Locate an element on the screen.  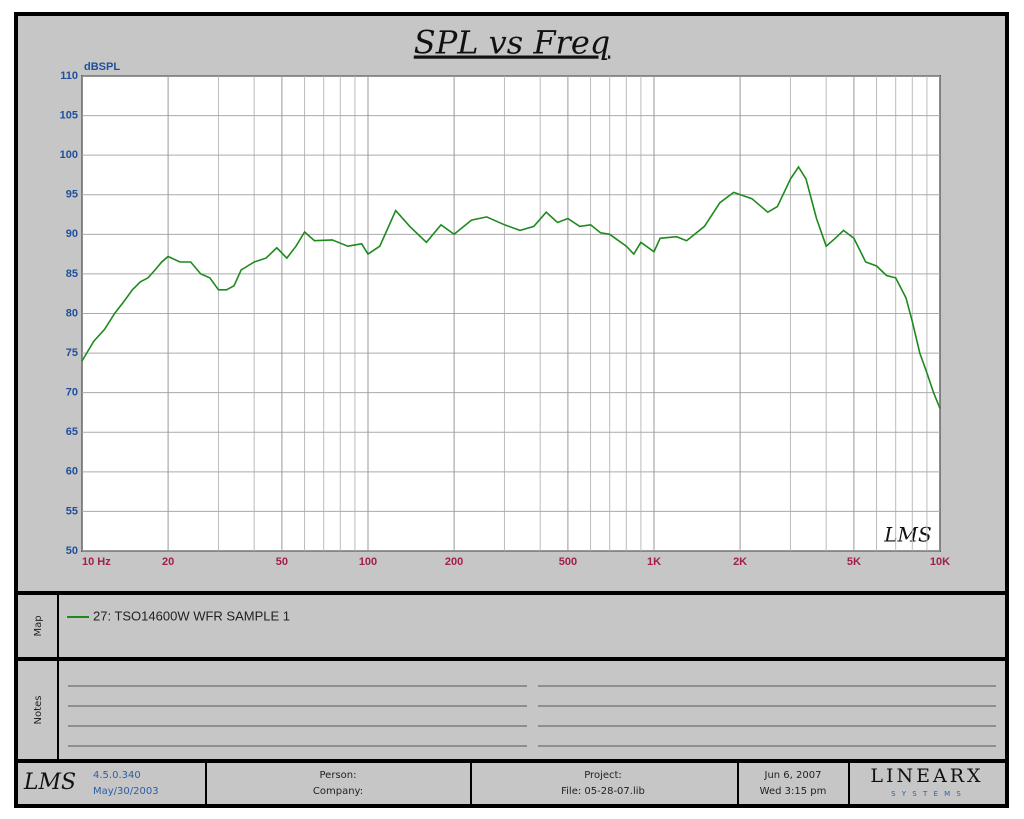
y-tick-label: 110 is located at coordinates (69, 76).